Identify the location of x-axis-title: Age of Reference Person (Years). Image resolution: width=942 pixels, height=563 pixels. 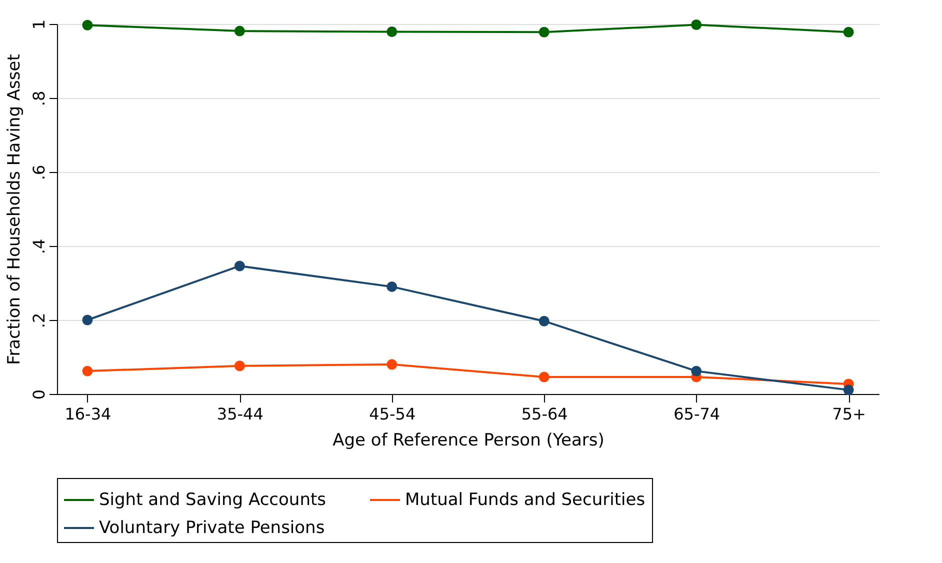
(468, 440).